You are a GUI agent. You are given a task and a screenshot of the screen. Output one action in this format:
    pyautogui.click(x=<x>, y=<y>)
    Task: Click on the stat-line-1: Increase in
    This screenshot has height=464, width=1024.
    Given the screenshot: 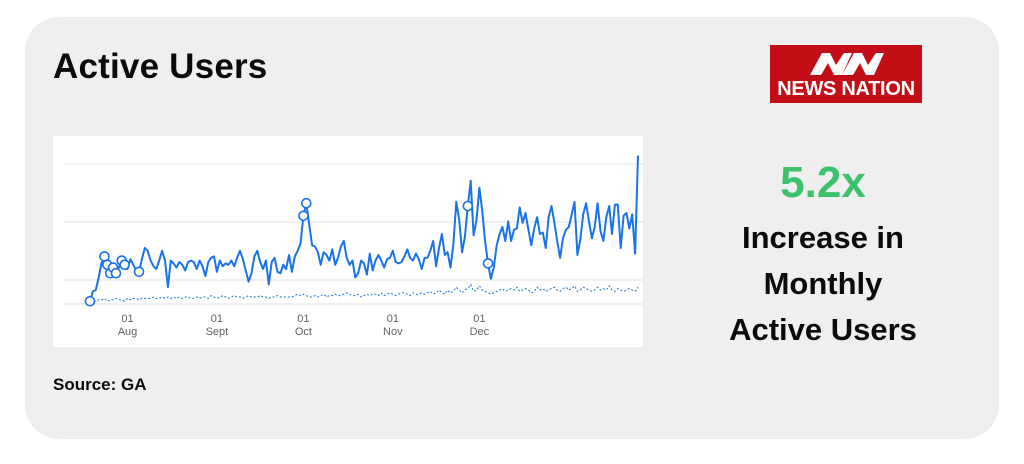 What is the action you would take?
    pyautogui.click(x=823, y=237)
    